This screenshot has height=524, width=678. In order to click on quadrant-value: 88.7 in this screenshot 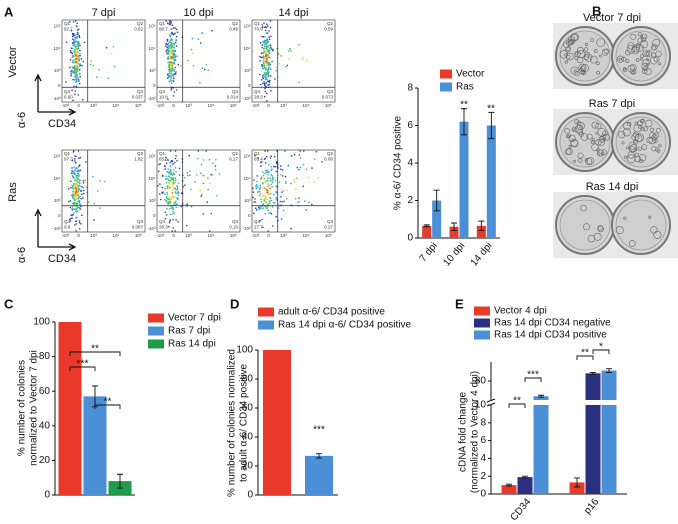, I will do `click(163, 29)`.